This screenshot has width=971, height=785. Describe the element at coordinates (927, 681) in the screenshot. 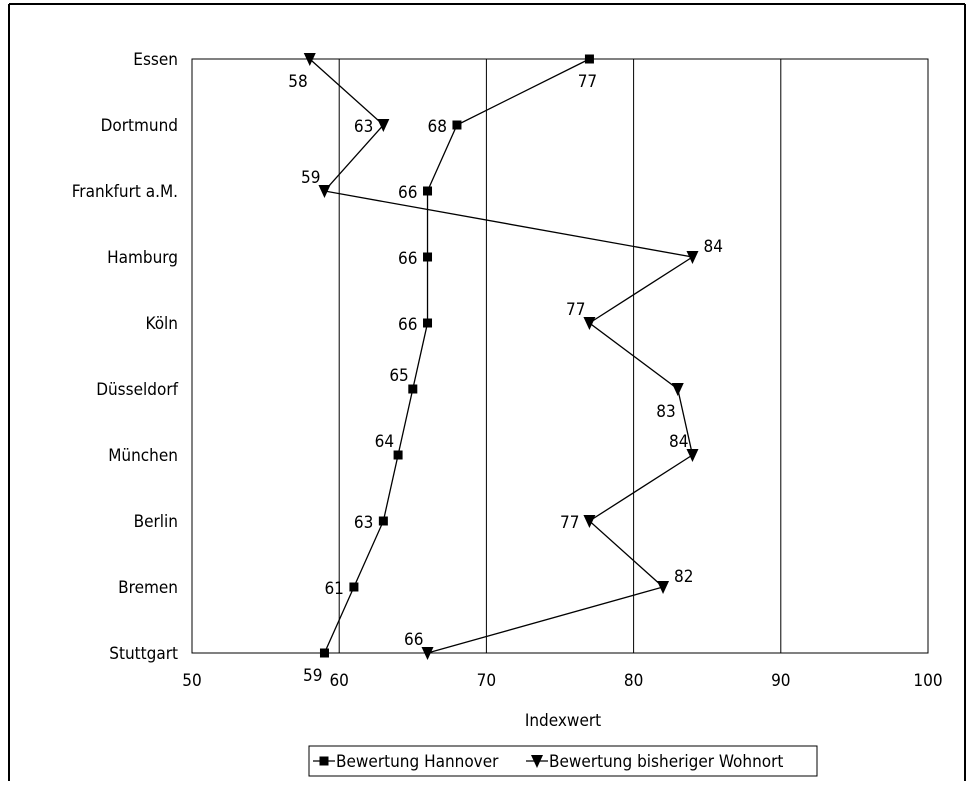

I see `x-tick-label: 100` at that location.